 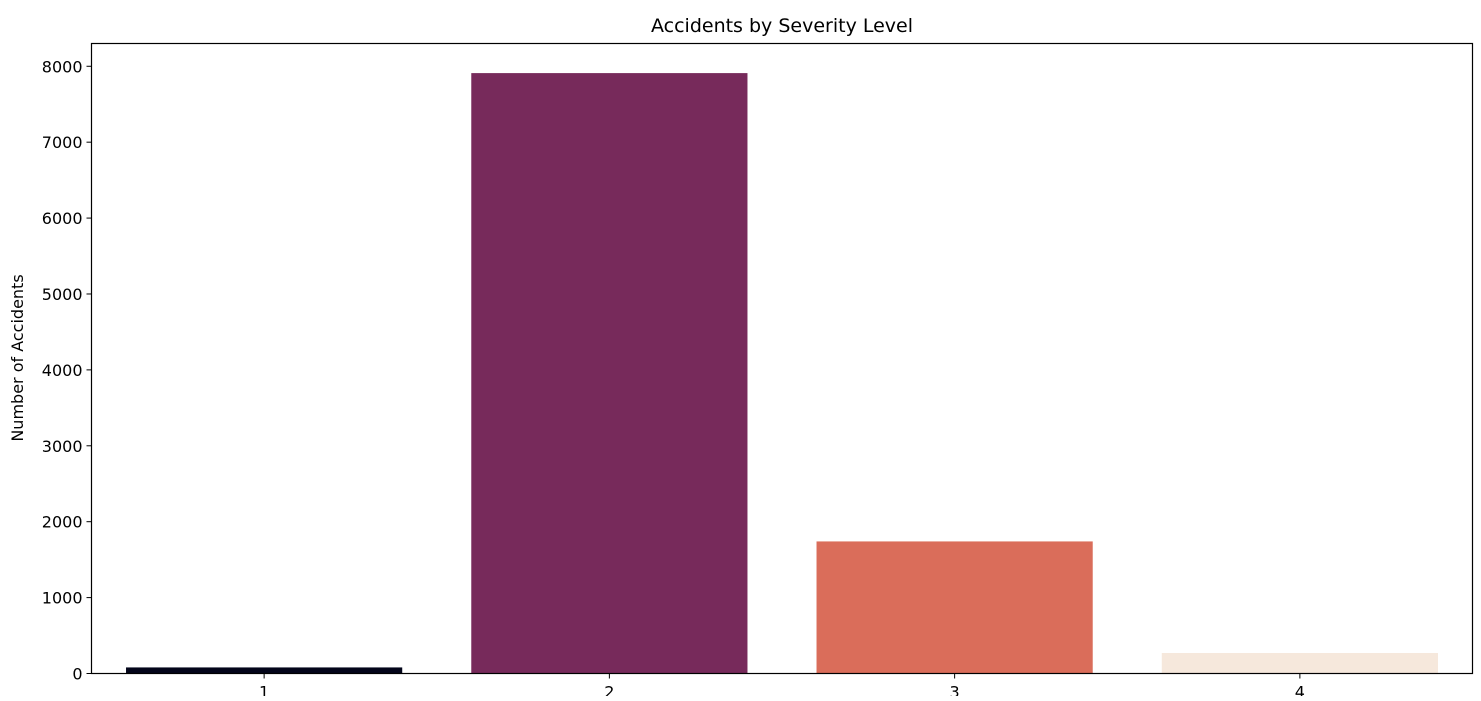 What do you see at coordinates (62, 66) in the screenshot?
I see `y-tick-label: 8000` at bounding box center [62, 66].